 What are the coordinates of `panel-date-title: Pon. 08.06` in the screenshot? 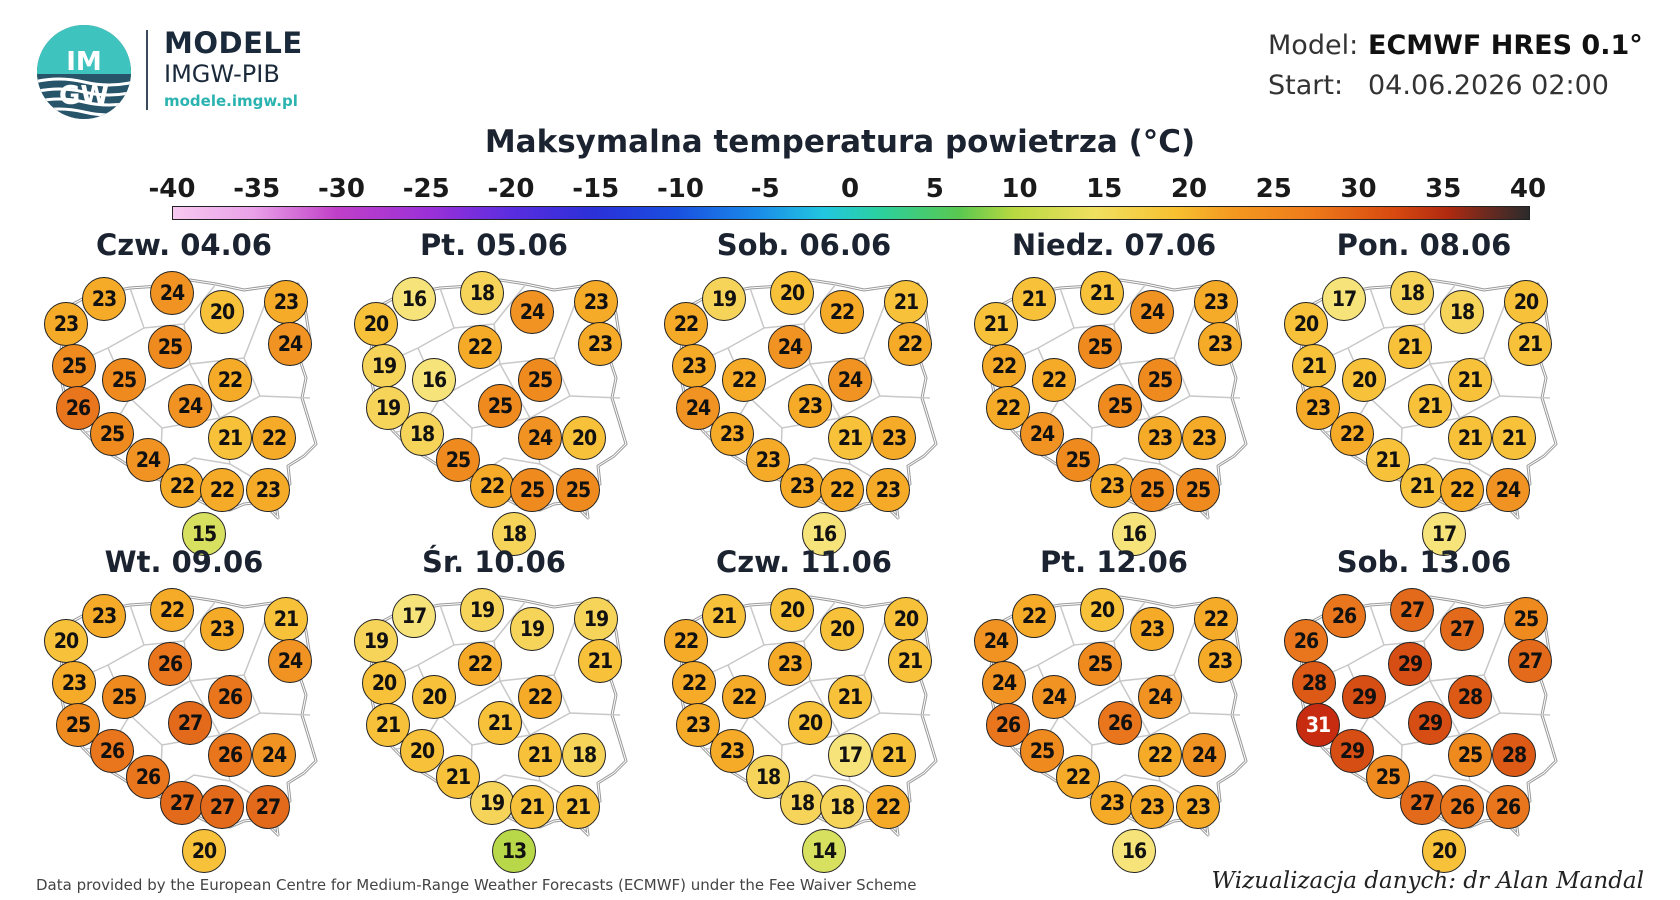 It's located at (1424, 245).